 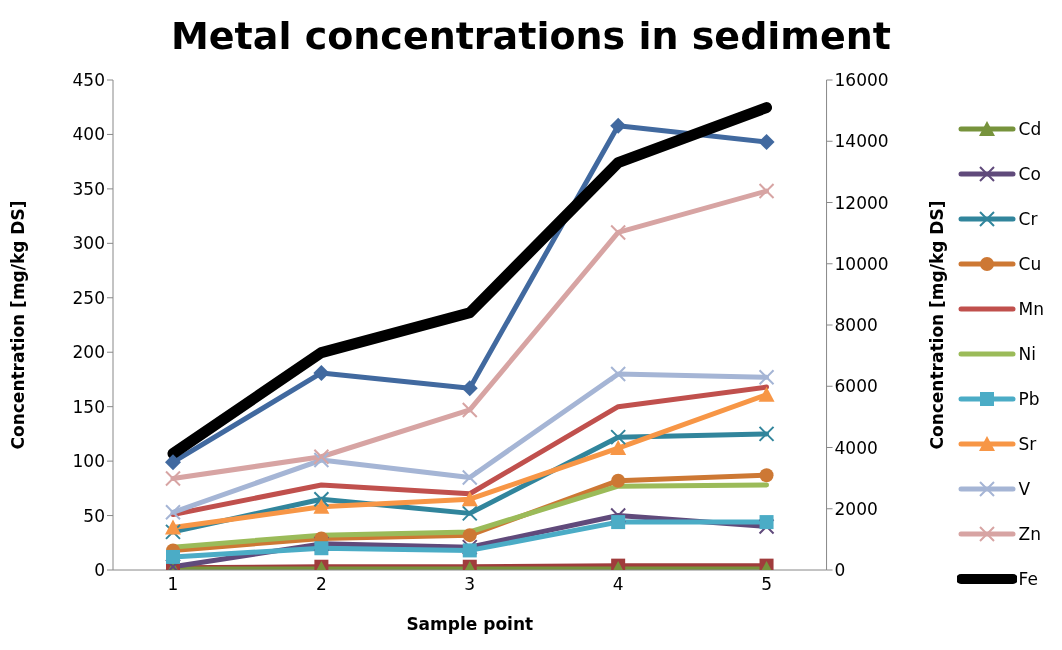 What do you see at coordinates (1030, 264) in the screenshot?
I see `legend-label: Cu` at bounding box center [1030, 264].